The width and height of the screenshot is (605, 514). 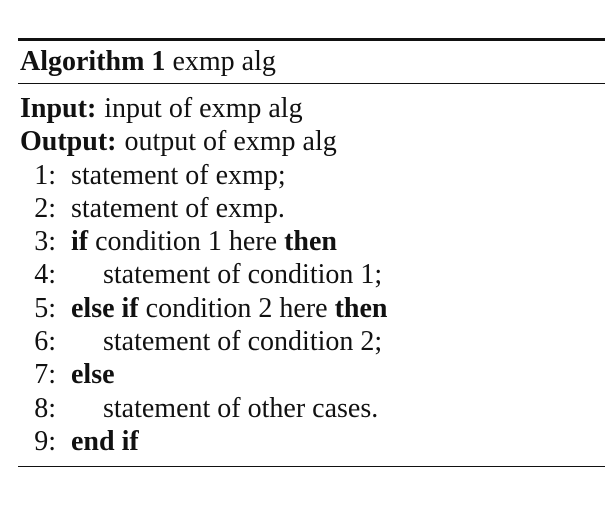 What do you see at coordinates (93, 61) in the screenshot?
I see `algorithm-label: Algorithm 1` at bounding box center [93, 61].